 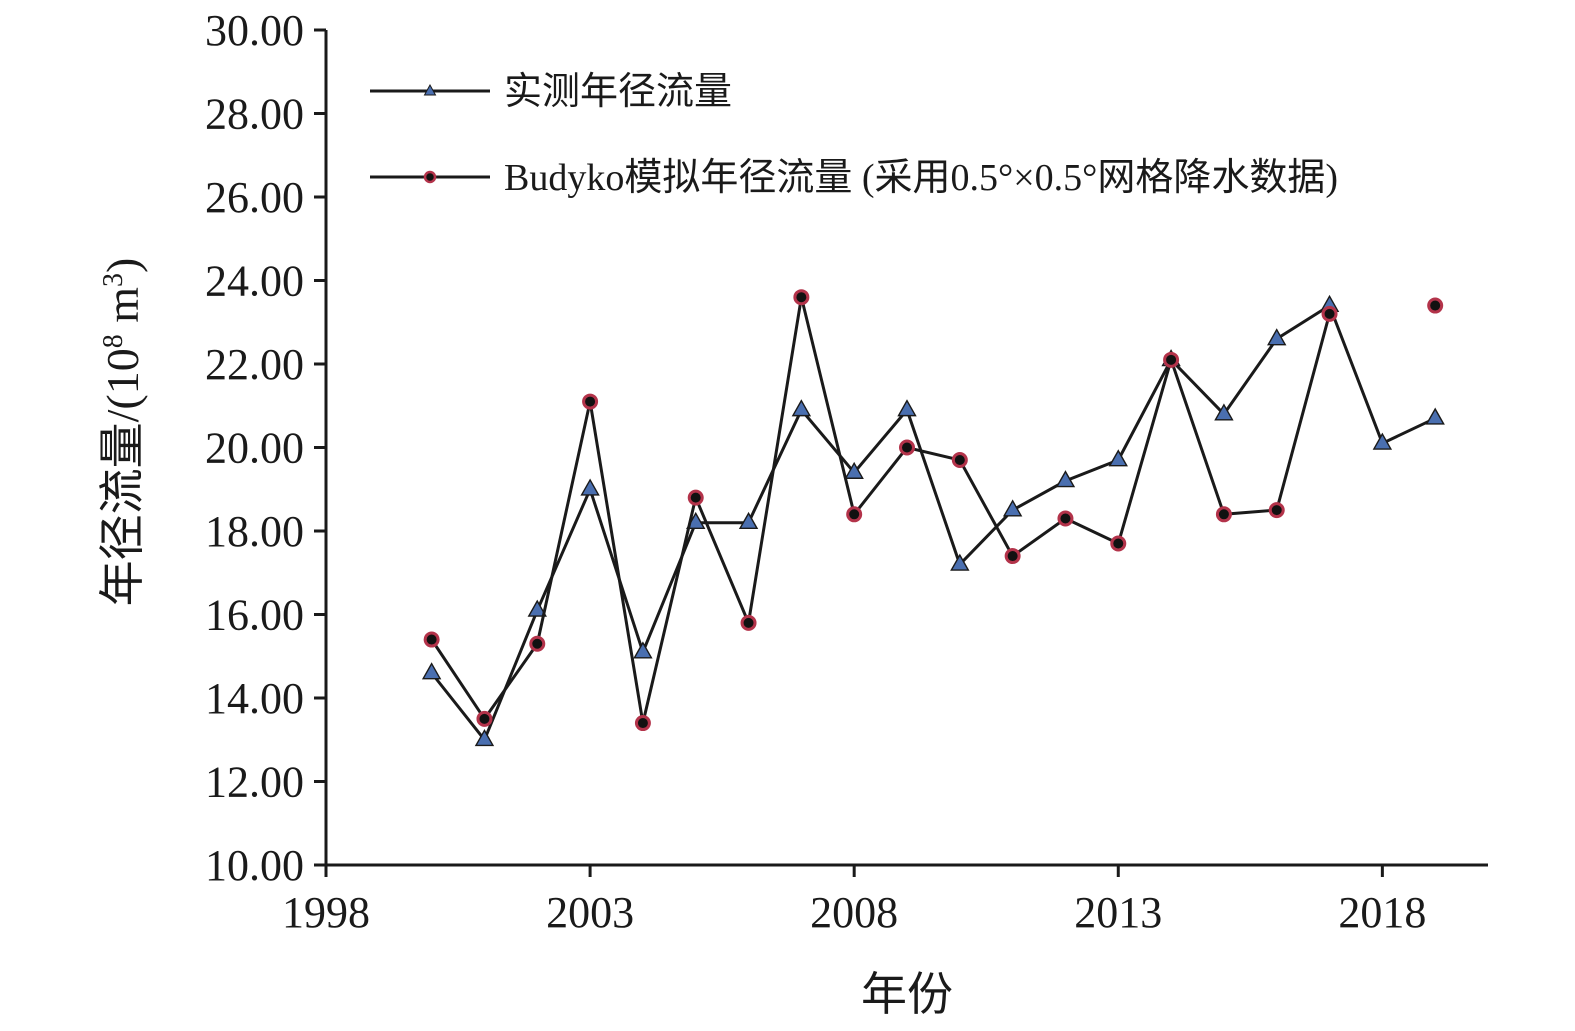 I want to click on y-tick-label: 18.00, so click(x=254, y=531).